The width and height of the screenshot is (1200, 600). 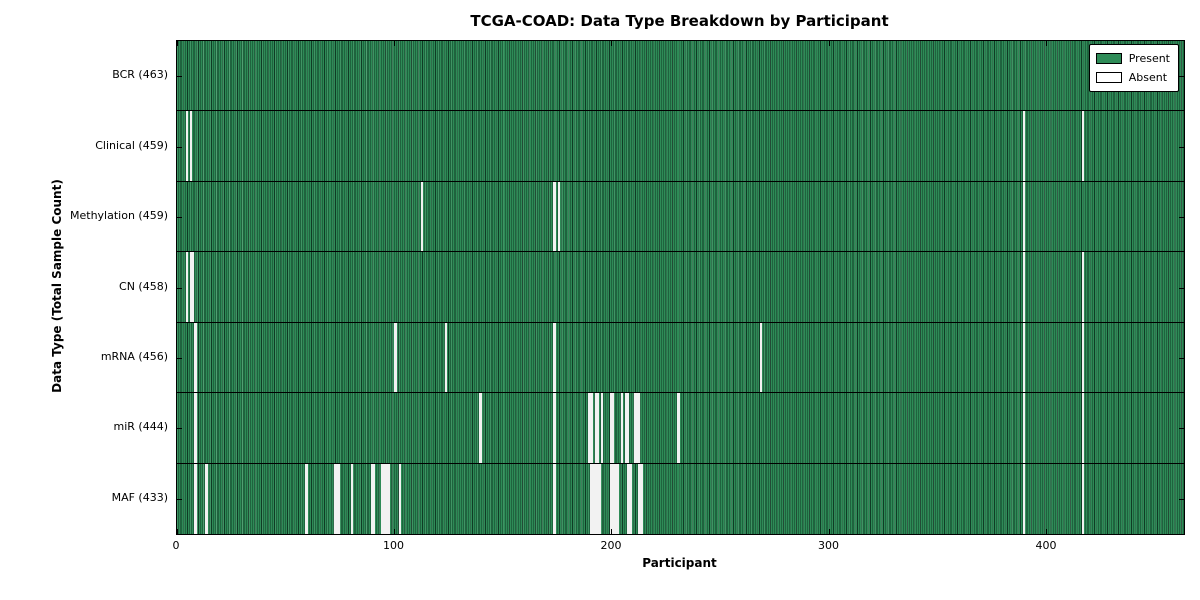 I want to click on legend-label-absent: Absent, so click(x=1148, y=77).